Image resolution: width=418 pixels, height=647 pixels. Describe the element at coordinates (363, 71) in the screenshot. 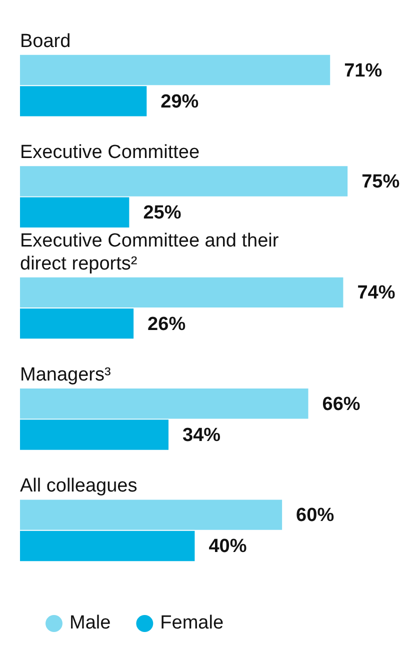

I see `data-label: 71%` at that location.